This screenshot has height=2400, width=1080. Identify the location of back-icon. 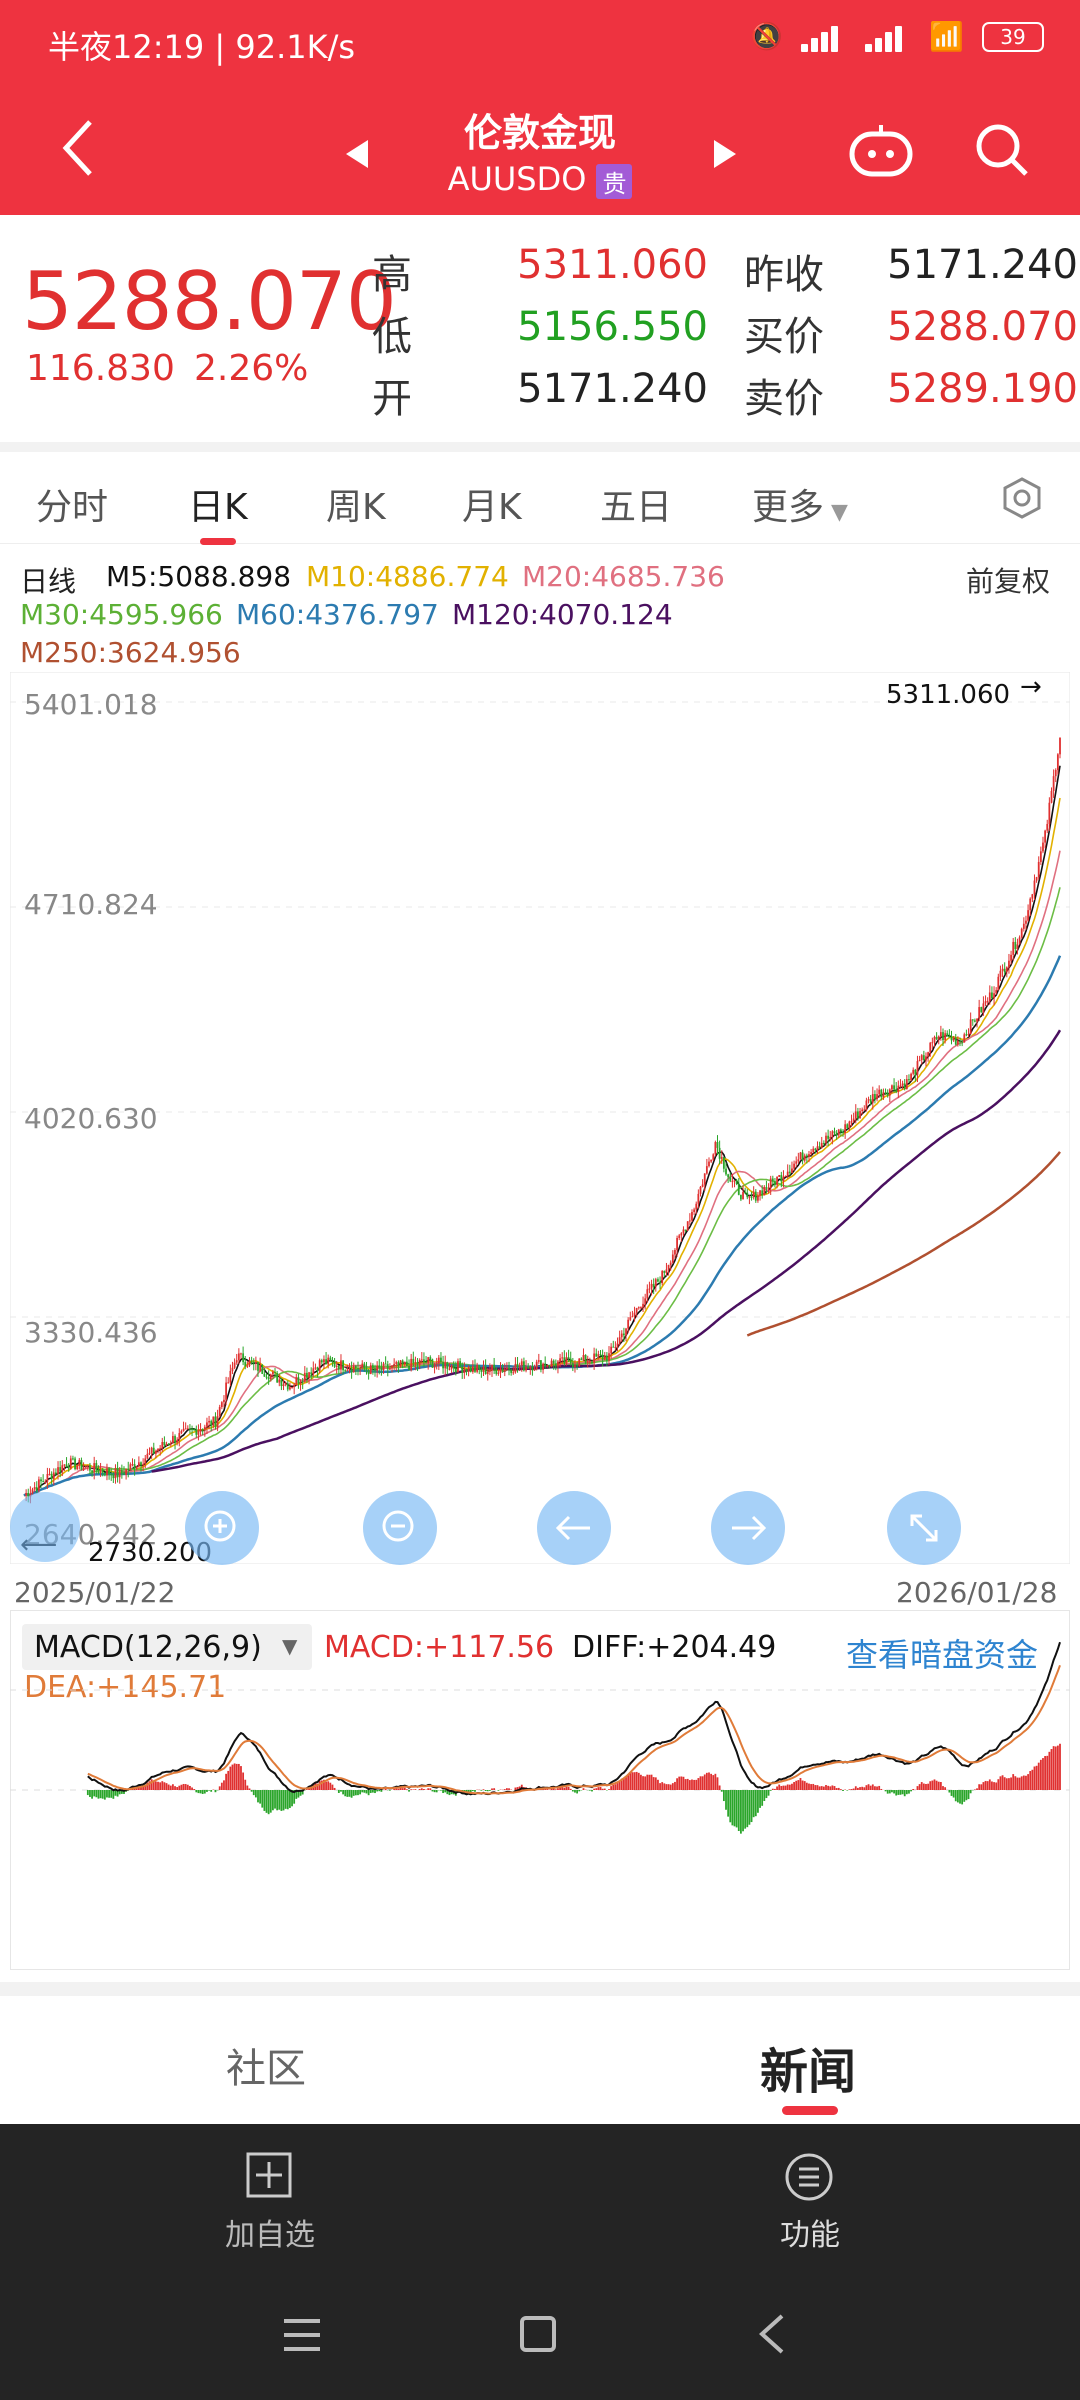
(78, 148).